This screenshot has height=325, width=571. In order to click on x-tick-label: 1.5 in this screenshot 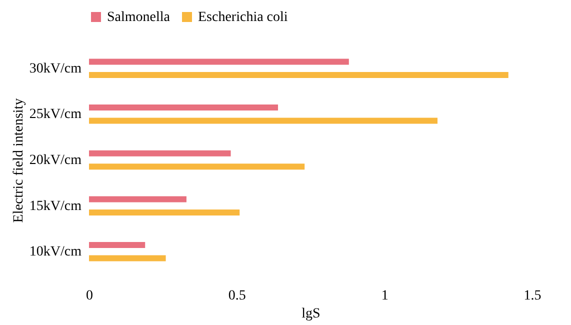, I will do `click(533, 296)`.